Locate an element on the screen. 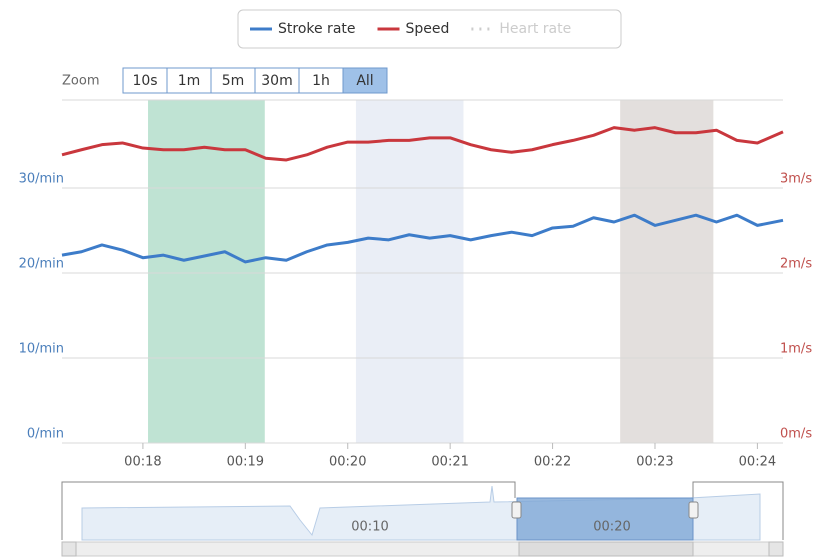 The image size is (824, 557). navigator is located at coordinates (422, 519).